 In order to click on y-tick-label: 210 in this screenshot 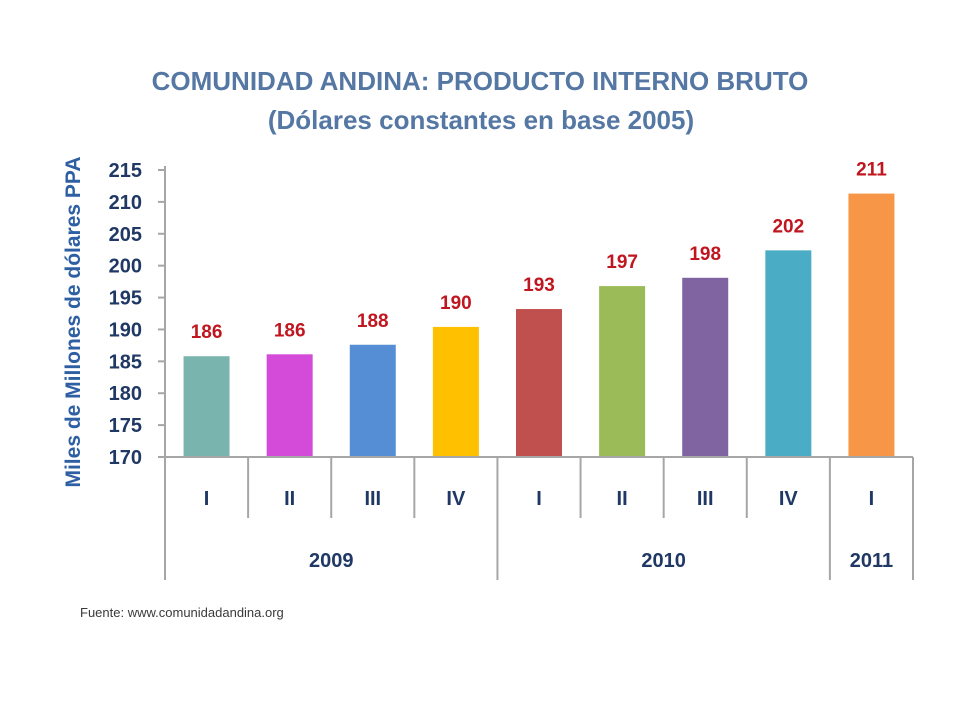, I will do `click(125, 203)`.